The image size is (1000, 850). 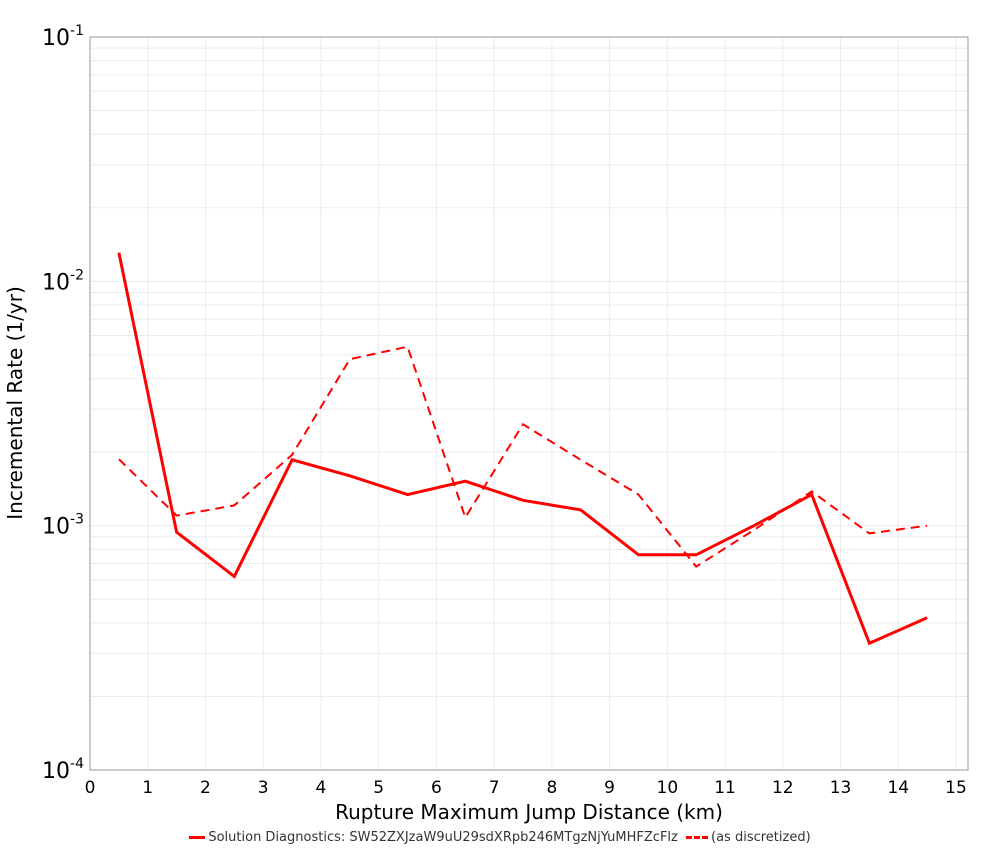 I want to click on dashed-line-swatch-icon, so click(x=697, y=837).